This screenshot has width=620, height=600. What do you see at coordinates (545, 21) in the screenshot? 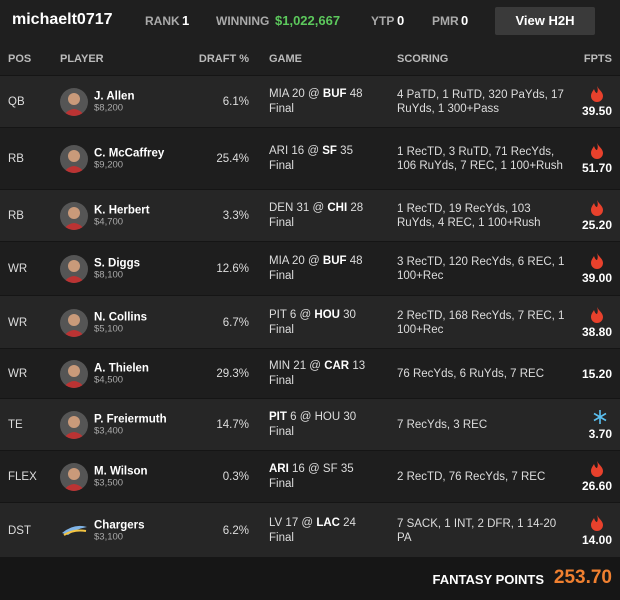
I see `view-h2h-button: View H2H` at bounding box center [545, 21].